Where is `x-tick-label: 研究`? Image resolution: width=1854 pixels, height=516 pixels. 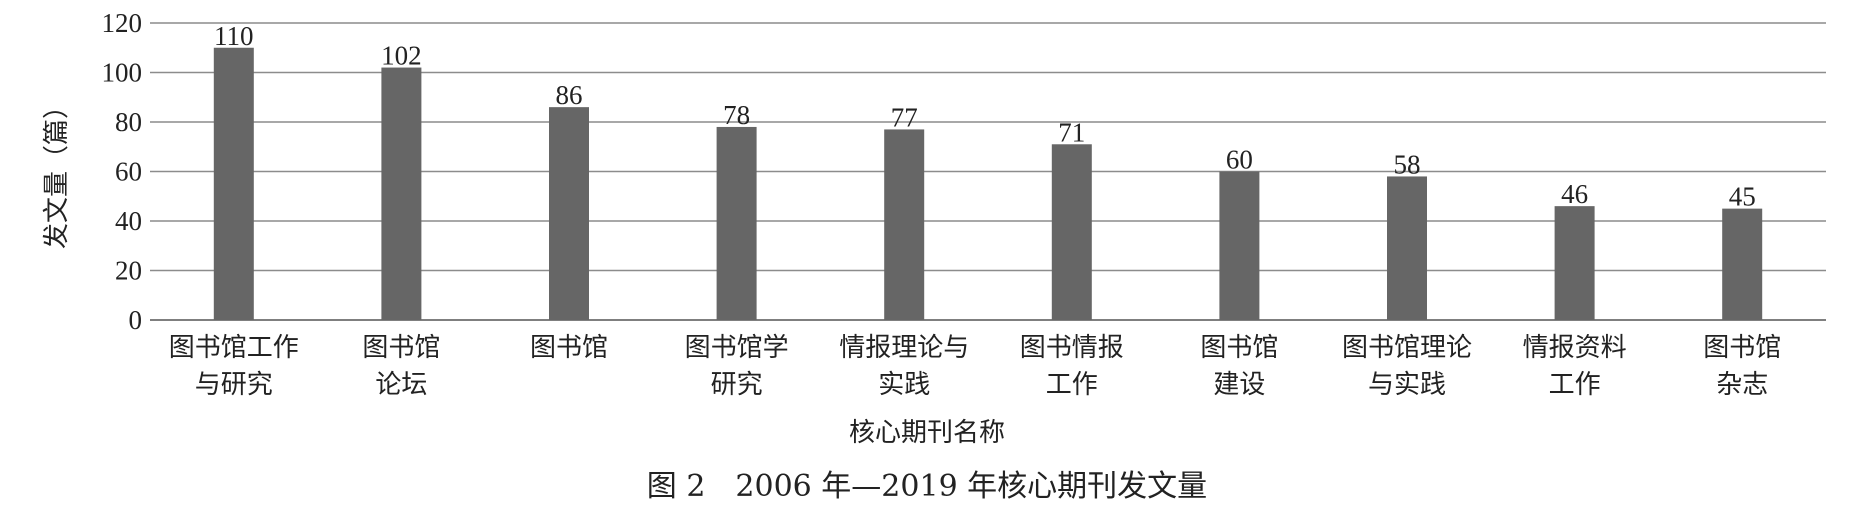
x-tick-label: 研究 is located at coordinates (737, 385).